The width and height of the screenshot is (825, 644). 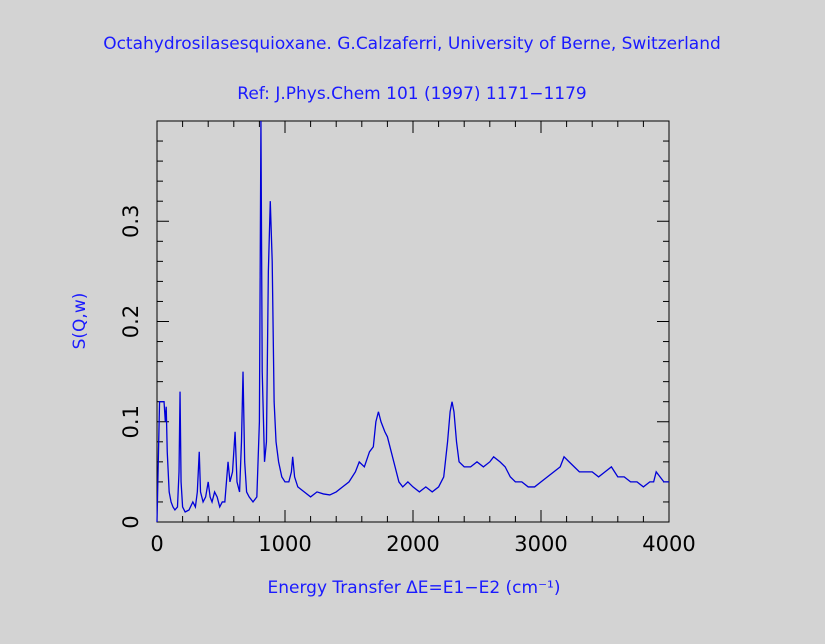 I want to click on x-tick-label: 0, so click(x=156, y=544).